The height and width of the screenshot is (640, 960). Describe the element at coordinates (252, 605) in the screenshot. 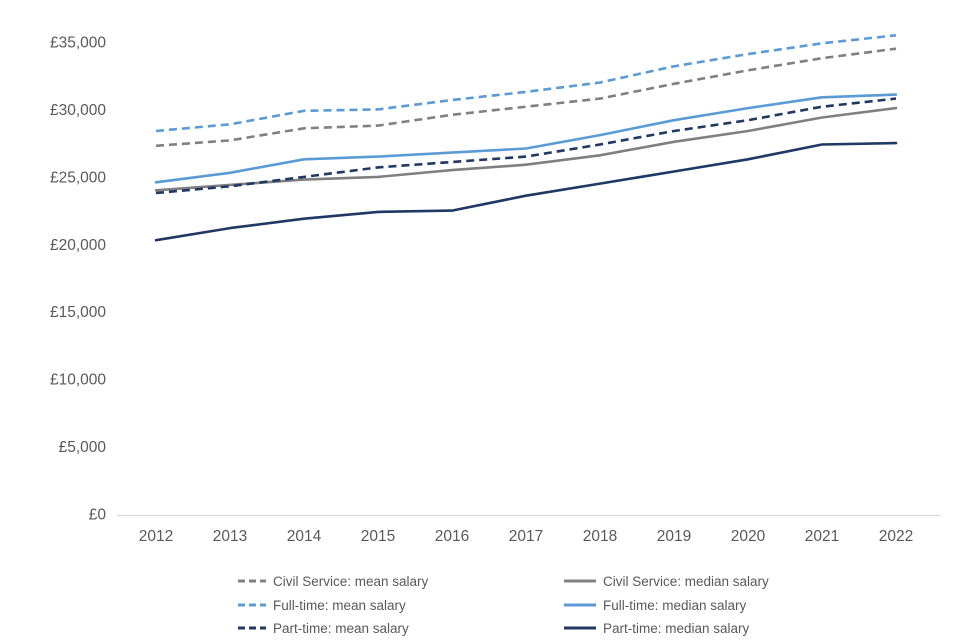

I see `legend-marker-full-time-mean` at that location.